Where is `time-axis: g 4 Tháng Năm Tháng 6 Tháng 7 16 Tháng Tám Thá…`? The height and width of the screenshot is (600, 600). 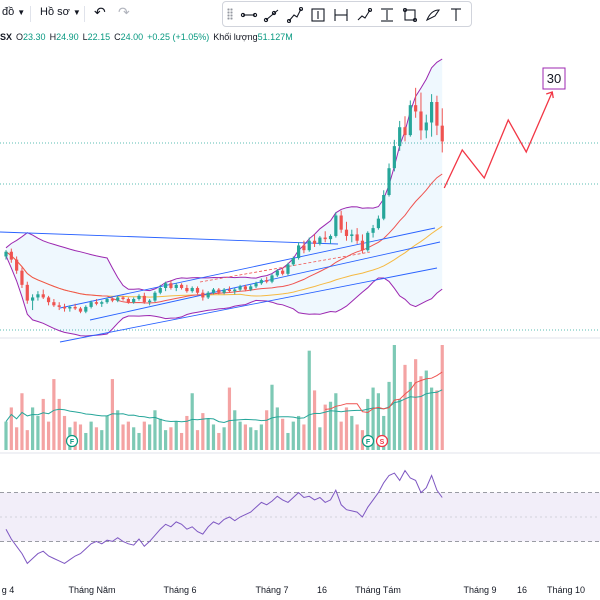
time-axis: g 4 Tháng Năm Tháng 6 Tháng 7 16 Tháng Tám Thá… is located at coordinates (300, 591).